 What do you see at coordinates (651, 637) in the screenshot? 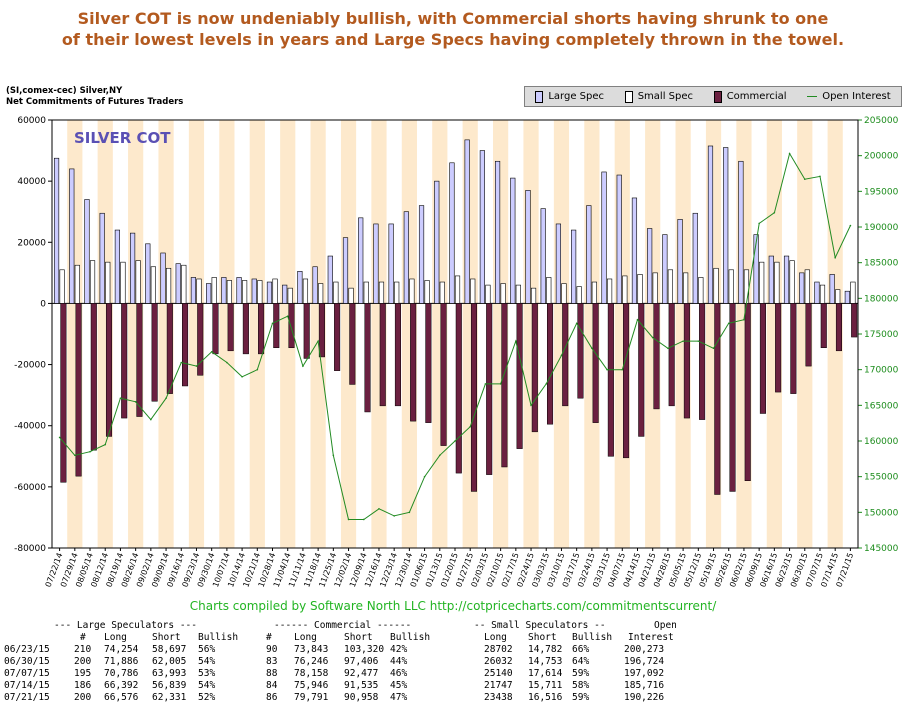
I see `table-column-header: Interest` at bounding box center [651, 637].